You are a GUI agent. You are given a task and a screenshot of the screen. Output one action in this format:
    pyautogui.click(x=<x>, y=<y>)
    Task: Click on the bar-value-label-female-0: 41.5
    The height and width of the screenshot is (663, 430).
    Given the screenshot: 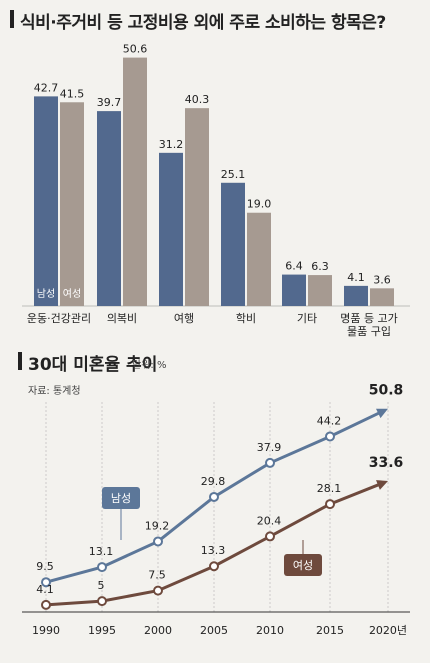 What is the action you would take?
    pyautogui.click(x=72, y=93)
    